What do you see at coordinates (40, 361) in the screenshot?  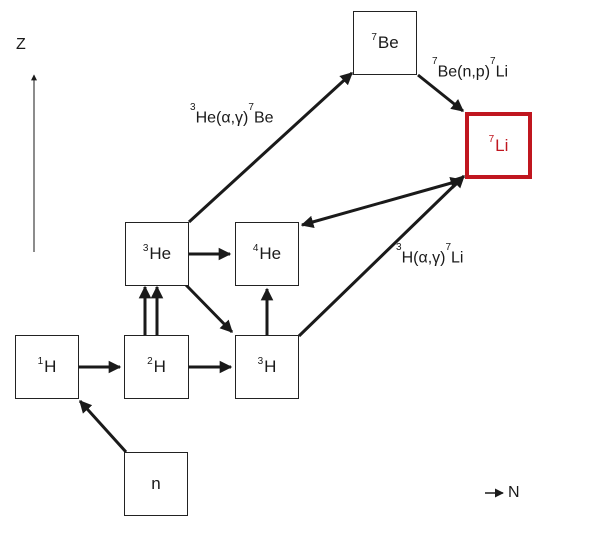 I see `nuclide-h1-mass: 1` at bounding box center [40, 361].